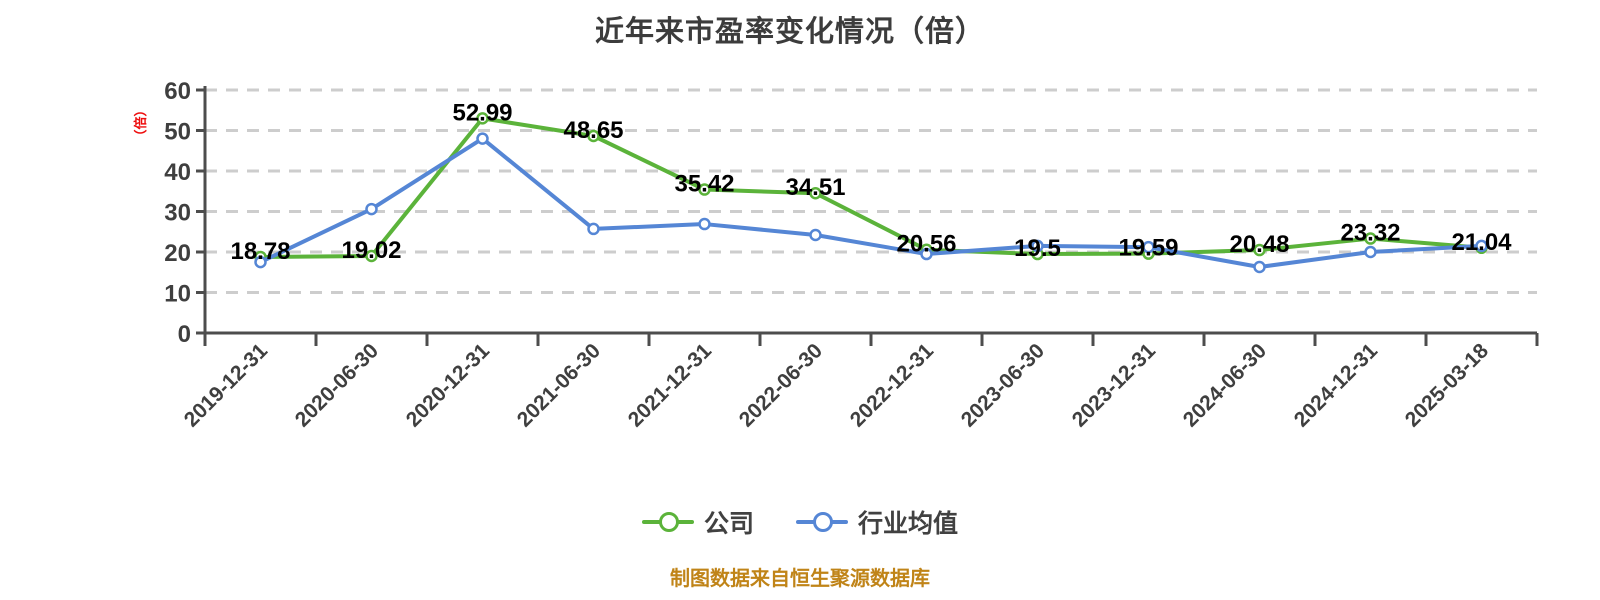 This screenshot has width=1600, height=600. Describe the element at coordinates (177, 253) in the screenshot. I see `y-axis-tick-label: 20` at that location.